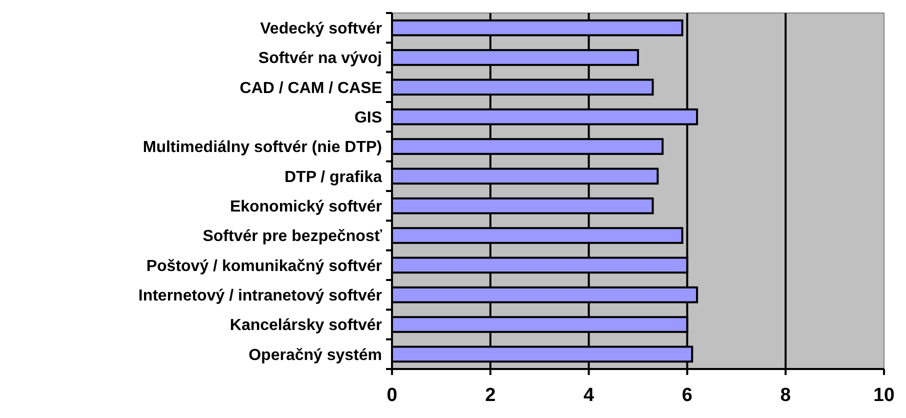  Describe the element at coordinates (264, 266) in the screenshot. I see `y-tick-label: Poštový / komunikačný softvér` at that location.